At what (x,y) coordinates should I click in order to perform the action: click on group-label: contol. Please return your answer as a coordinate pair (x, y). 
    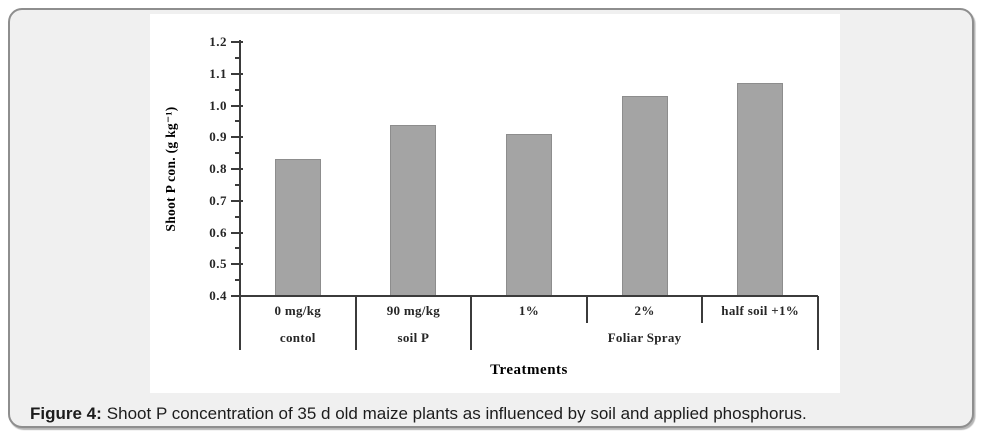
    Looking at the image, I should click on (297, 337).